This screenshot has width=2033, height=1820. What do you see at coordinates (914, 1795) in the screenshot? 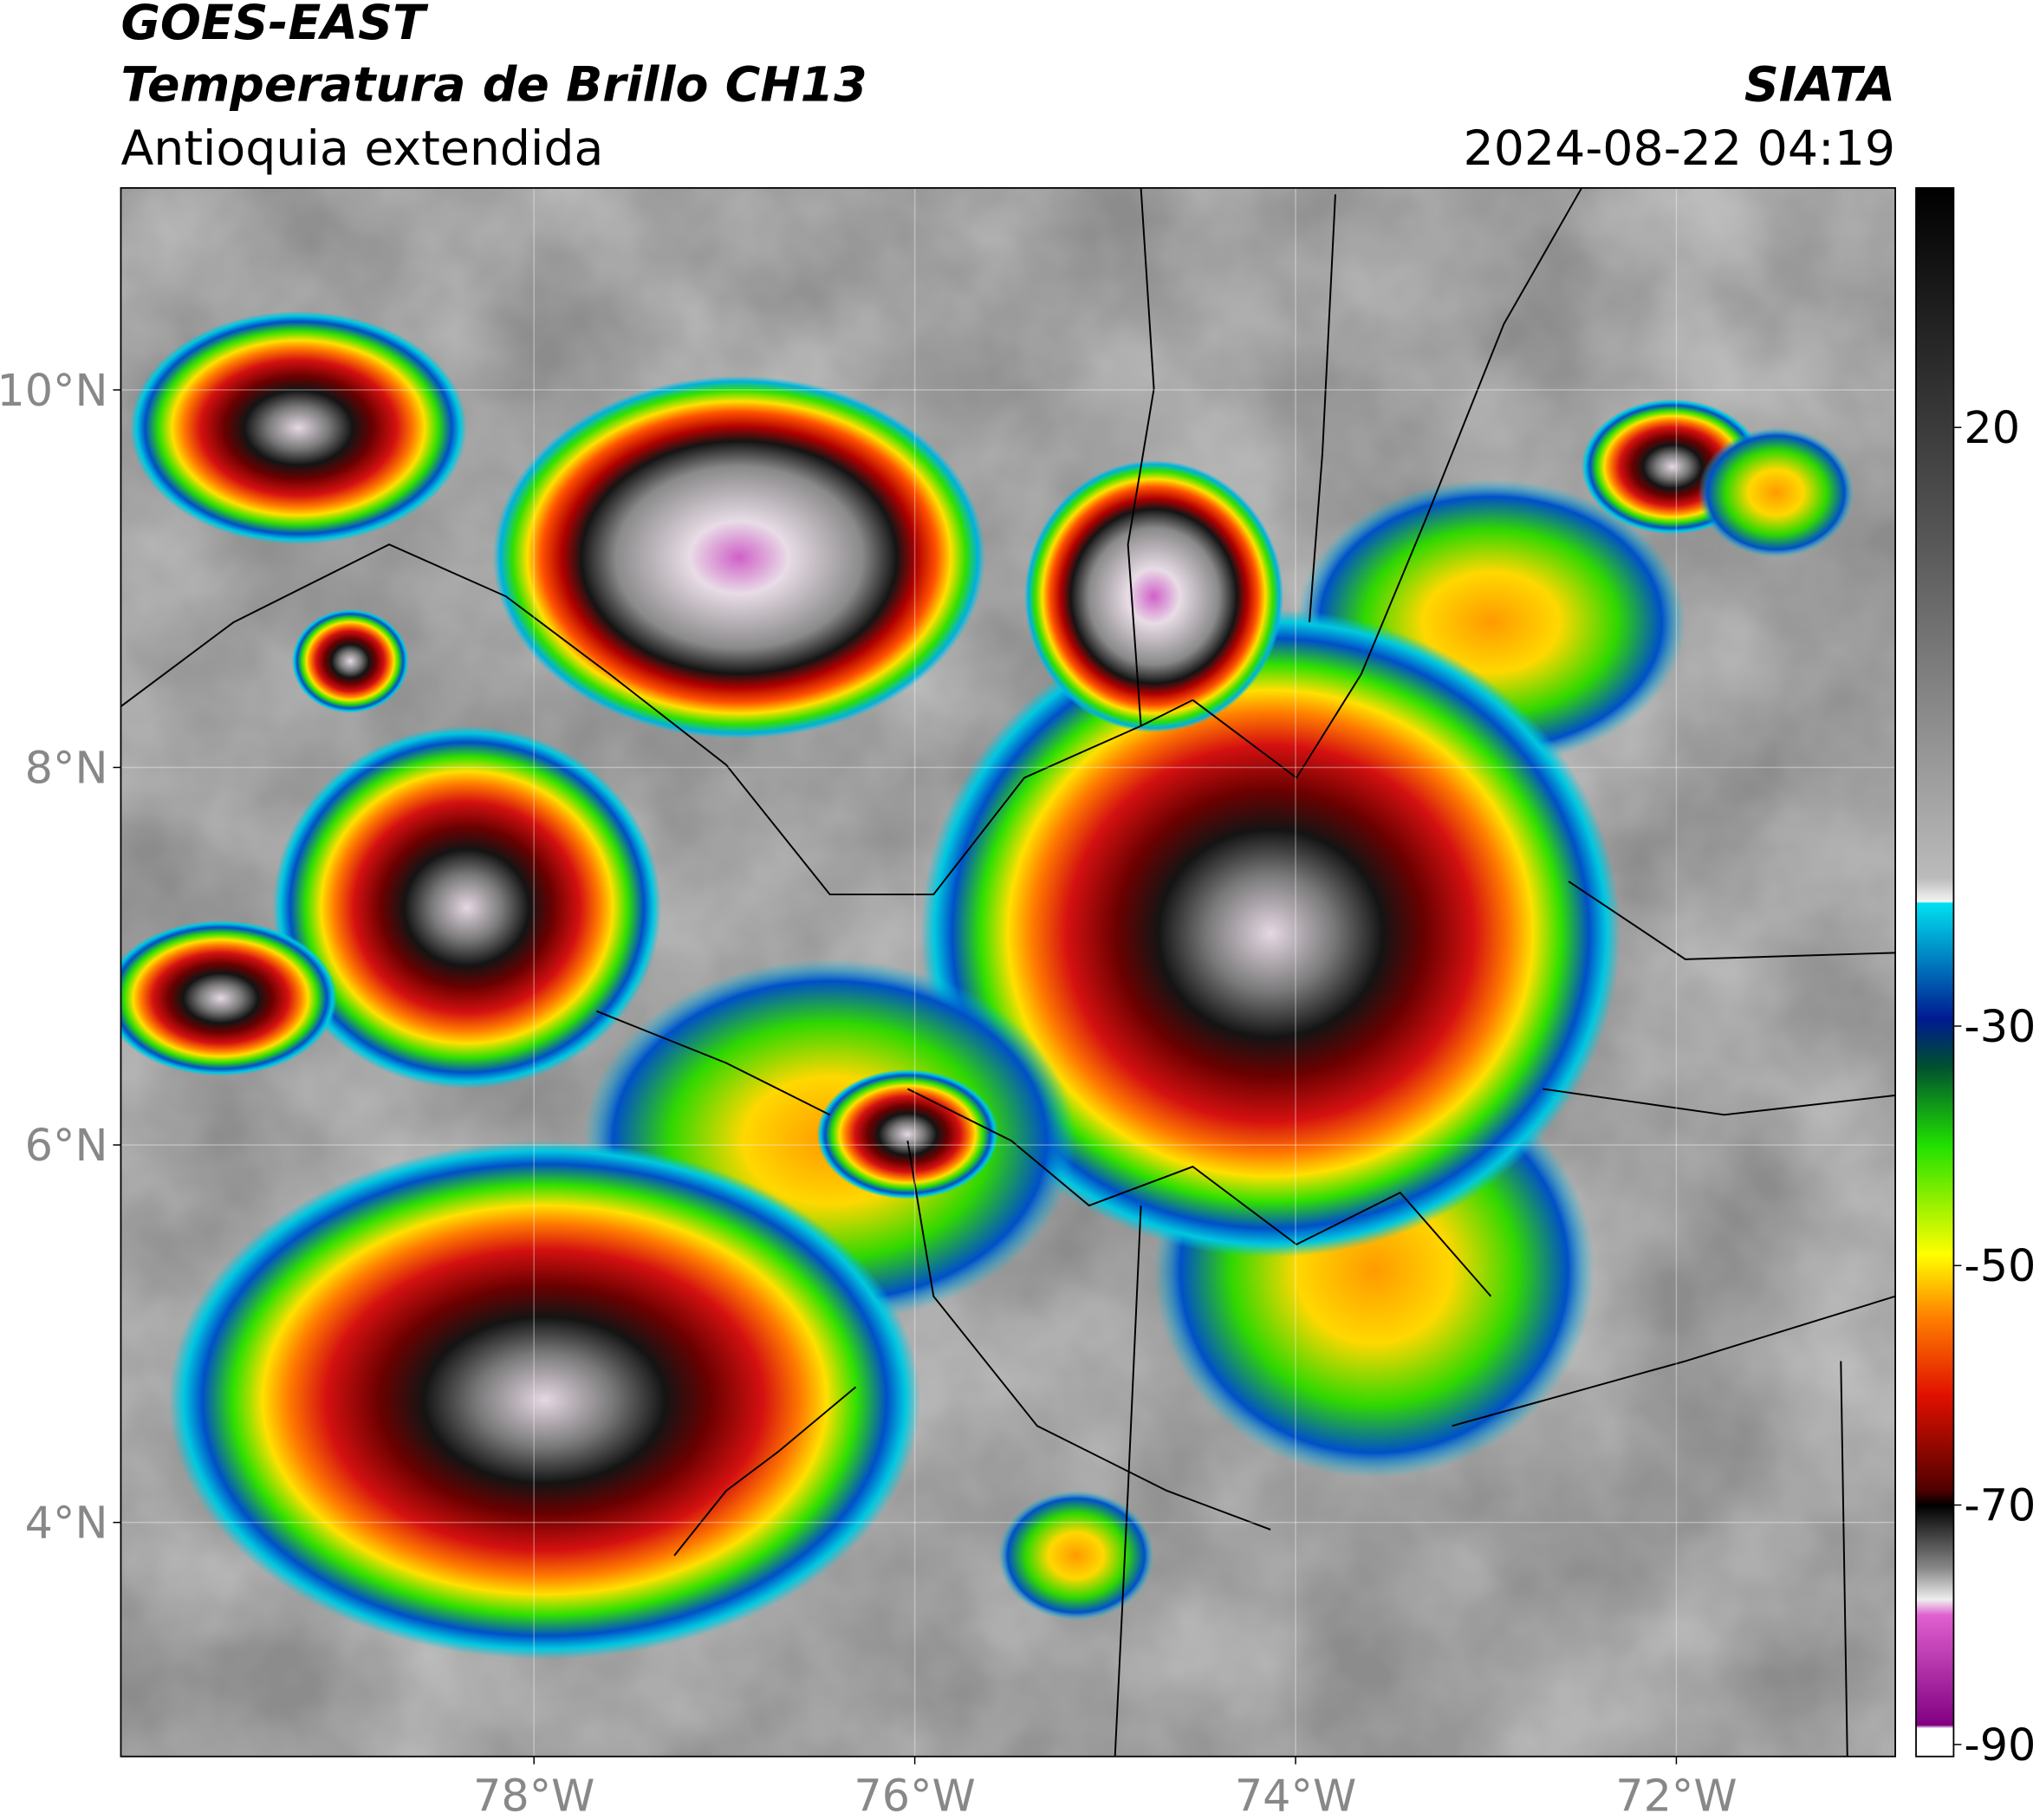
I see `x-tick-label: 76°W` at bounding box center [914, 1795].